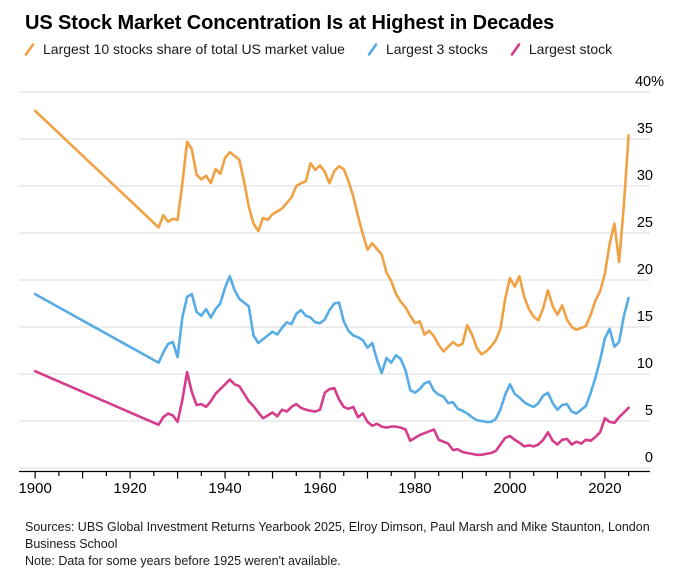 The image size is (680, 585). Describe the element at coordinates (372, 49) in the screenshot. I see `legend-slash-icon-blue` at that location.